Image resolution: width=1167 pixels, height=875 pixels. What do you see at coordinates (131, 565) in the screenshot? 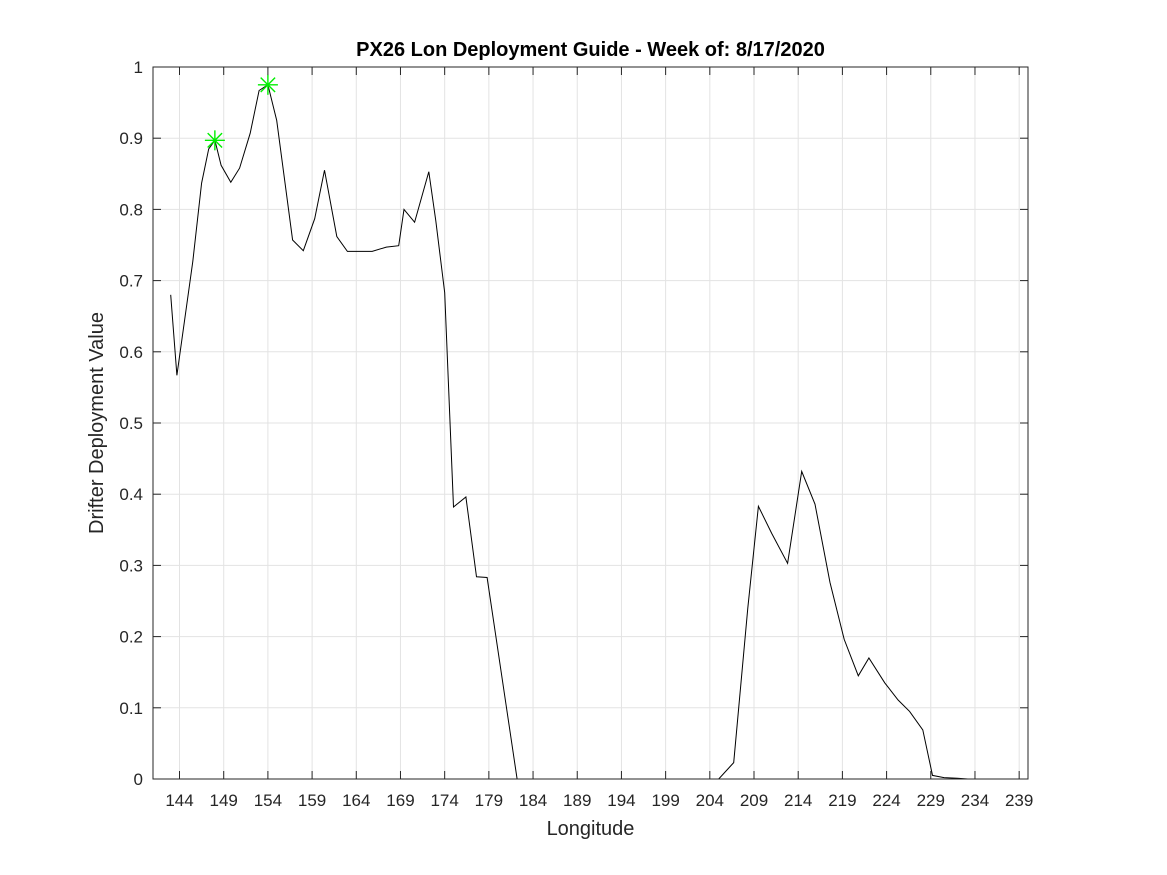
I see `y-tick-label: 0.3` at bounding box center [131, 565].